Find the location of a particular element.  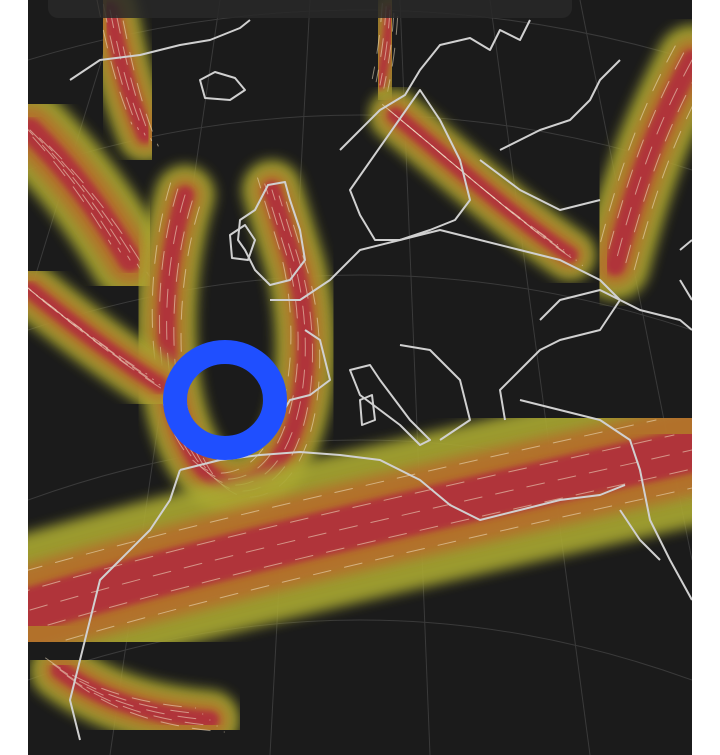

top-overlay-panel is located at coordinates (310, 9).